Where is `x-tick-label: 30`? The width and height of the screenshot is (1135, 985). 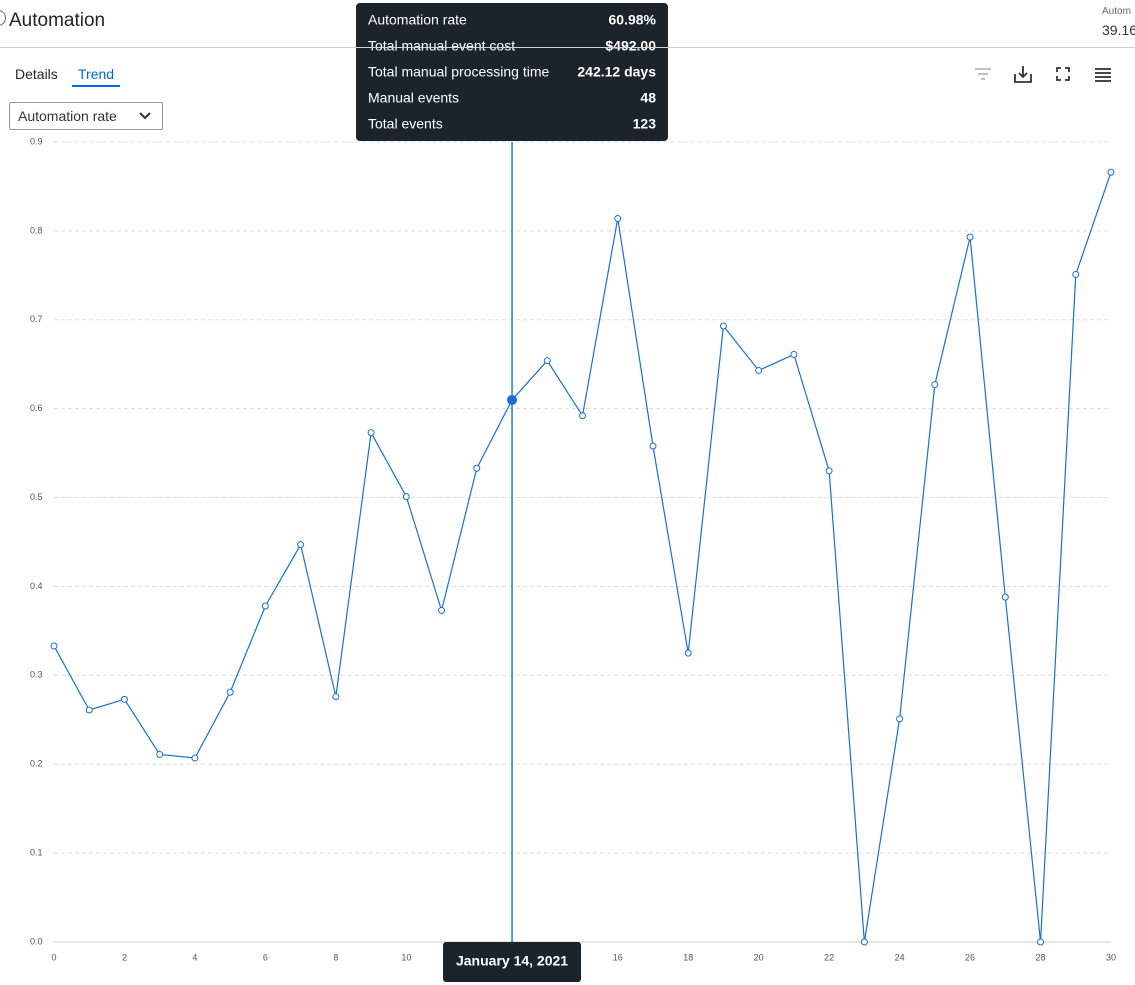 x-tick-label: 30 is located at coordinates (1111, 957).